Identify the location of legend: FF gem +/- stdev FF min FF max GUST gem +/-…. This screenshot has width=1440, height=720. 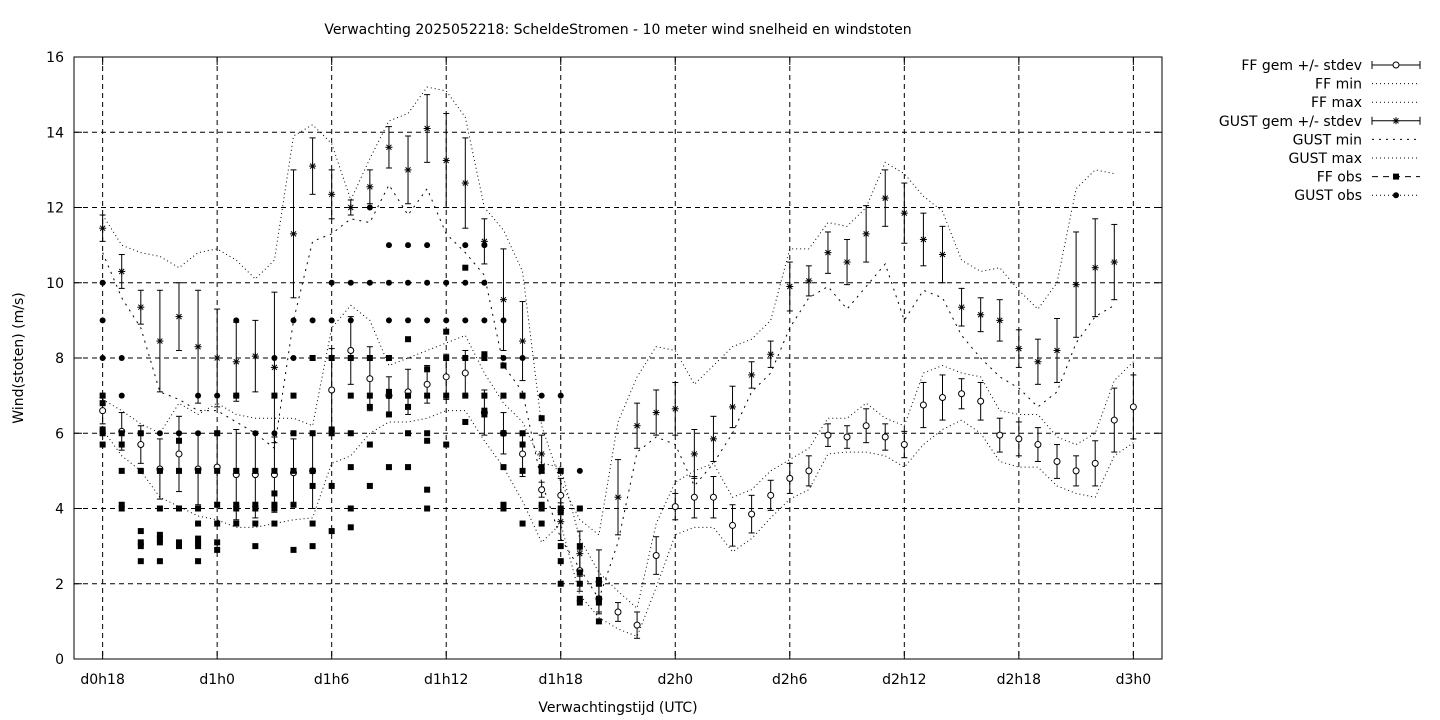
(1320, 131).